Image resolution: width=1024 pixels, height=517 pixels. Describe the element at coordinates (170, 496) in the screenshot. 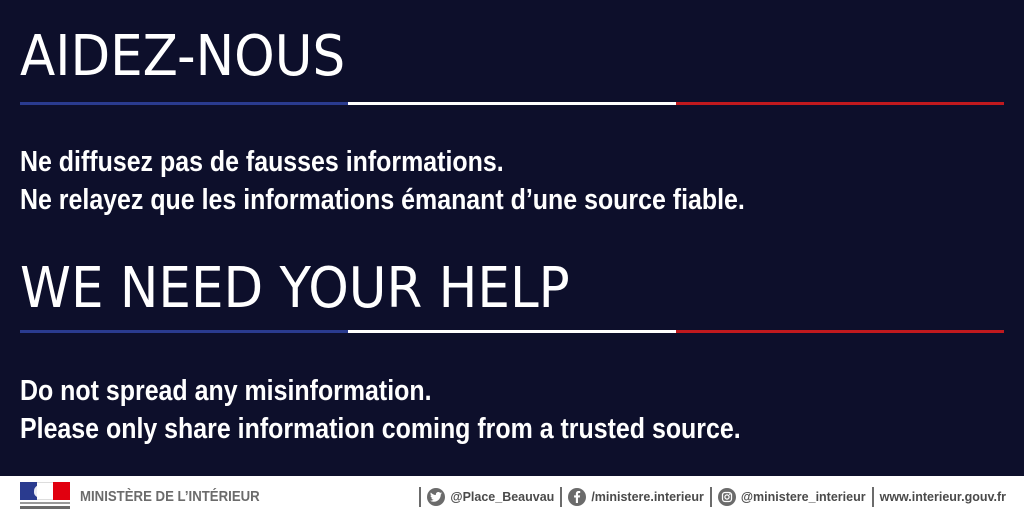

I see `ministry-name: MINISTÈRE DE L’INTÉRIEUR` at that location.